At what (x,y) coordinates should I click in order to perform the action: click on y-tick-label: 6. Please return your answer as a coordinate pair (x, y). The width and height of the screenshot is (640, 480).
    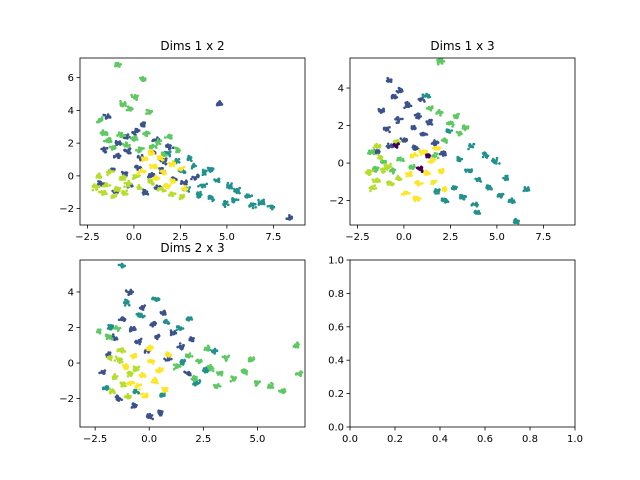
    Looking at the image, I should click on (71, 78).